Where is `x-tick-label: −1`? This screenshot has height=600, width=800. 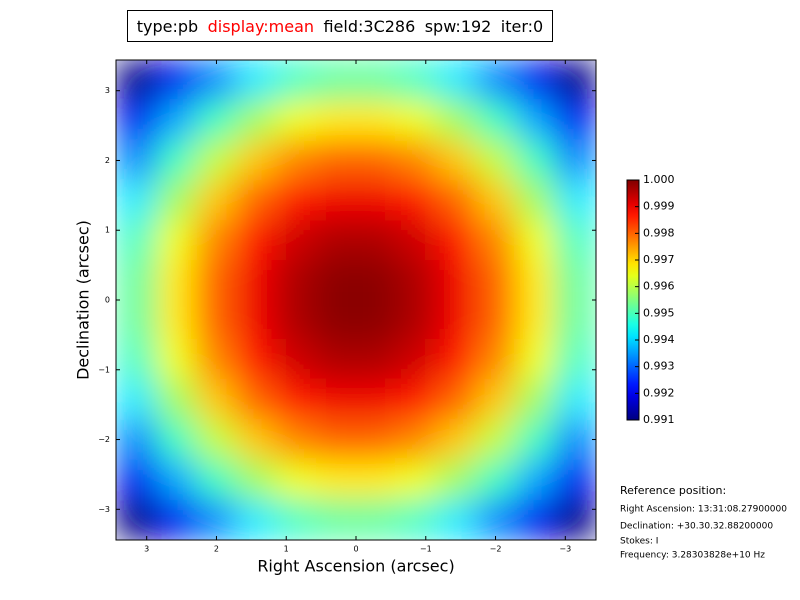
x-tick-label: −1 is located at coordinates (426, 549).